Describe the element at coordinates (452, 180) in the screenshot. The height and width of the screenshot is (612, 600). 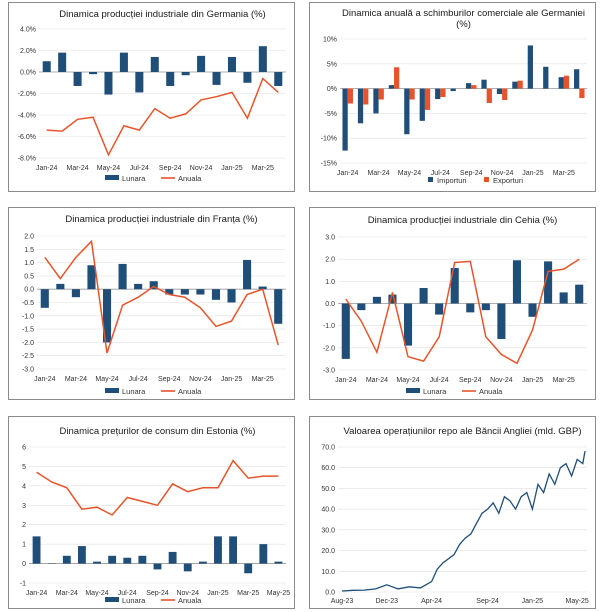
I see `legend-label: Importuri` at that location.